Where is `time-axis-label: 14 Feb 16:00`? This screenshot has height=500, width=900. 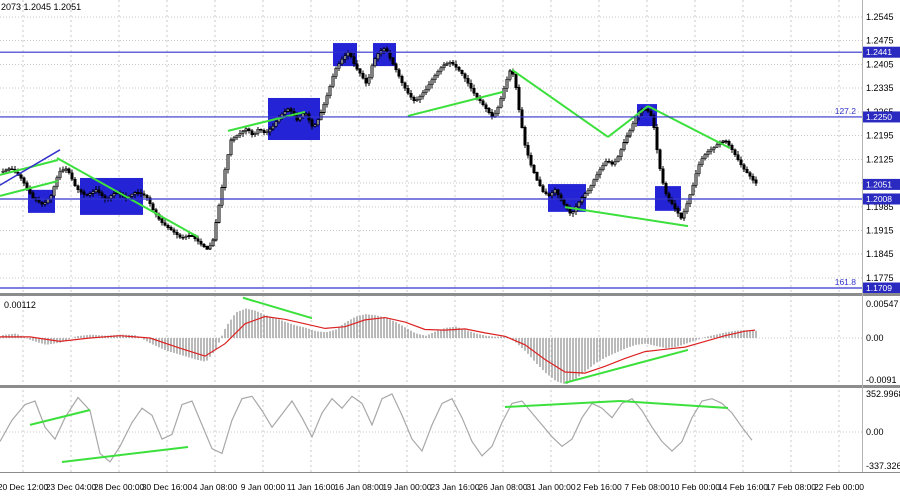
time-axis-label: 14 Feb 16:00 is located at coordinates (743, 487).